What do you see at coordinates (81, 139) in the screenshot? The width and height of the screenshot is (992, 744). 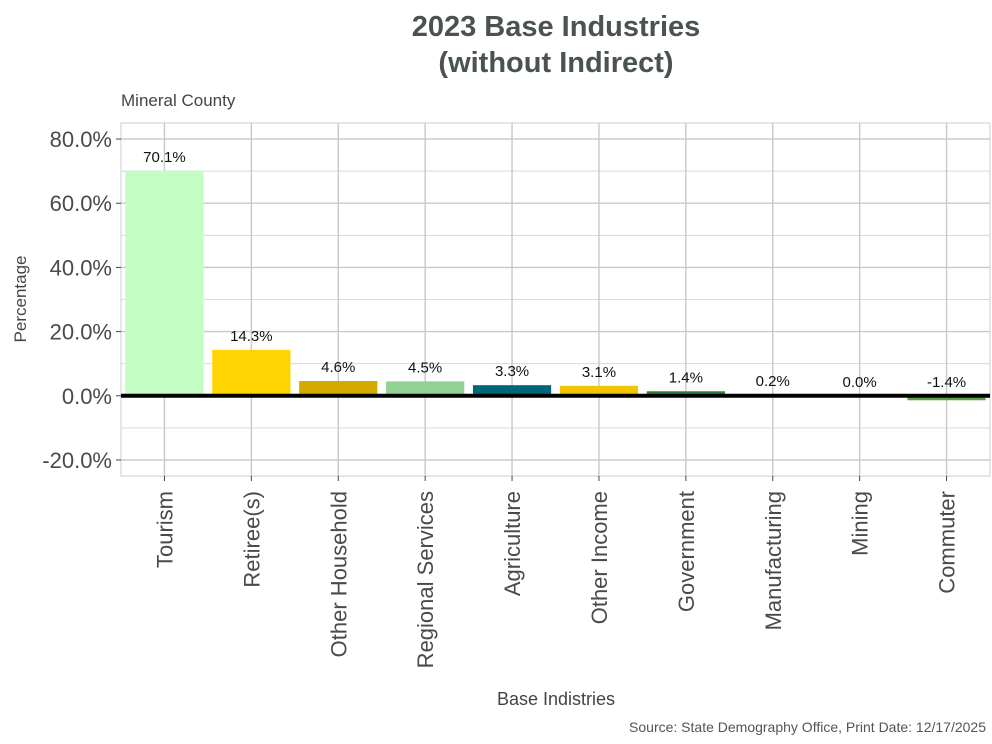 I see `y-tick-label: 80.0%` at bounding box center [81, 139].